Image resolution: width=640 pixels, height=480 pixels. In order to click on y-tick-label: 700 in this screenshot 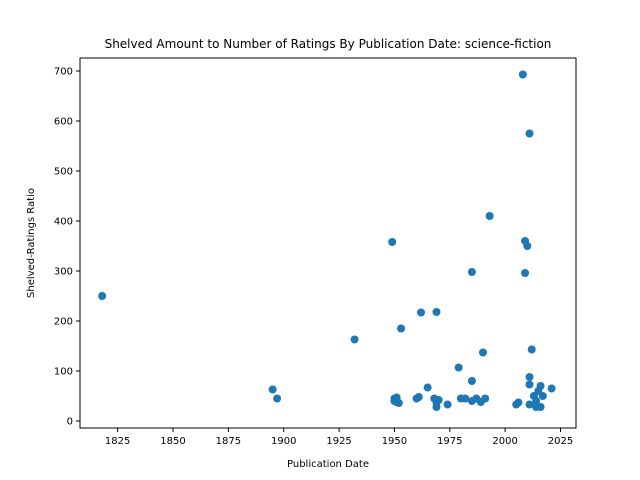, I will do `click(63, 72)`.